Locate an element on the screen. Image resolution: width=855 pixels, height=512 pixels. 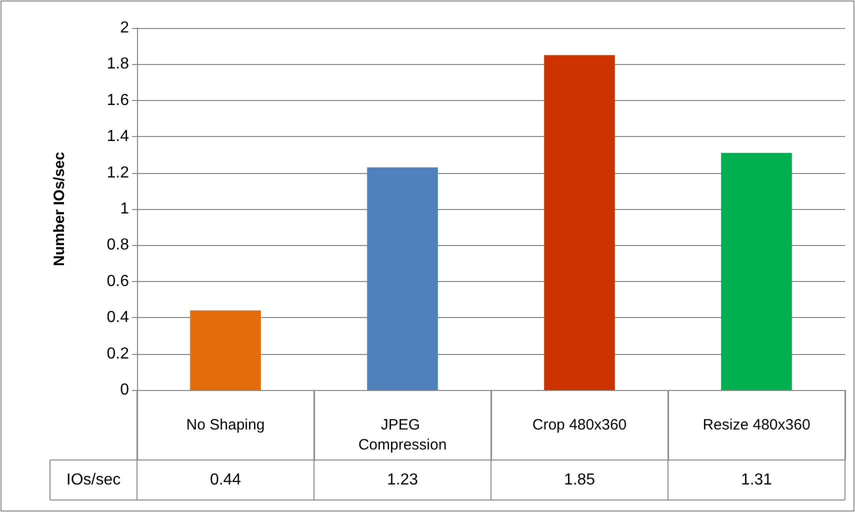
y-tick-label: 0.2 is located at coordinates (118, 353).